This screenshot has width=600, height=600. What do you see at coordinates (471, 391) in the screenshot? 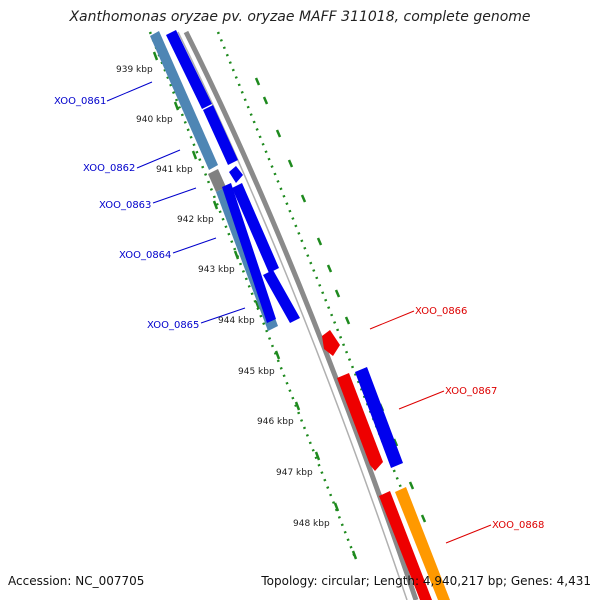
I see `gene-label: XOO_0867` at bounding box center [471, 391].